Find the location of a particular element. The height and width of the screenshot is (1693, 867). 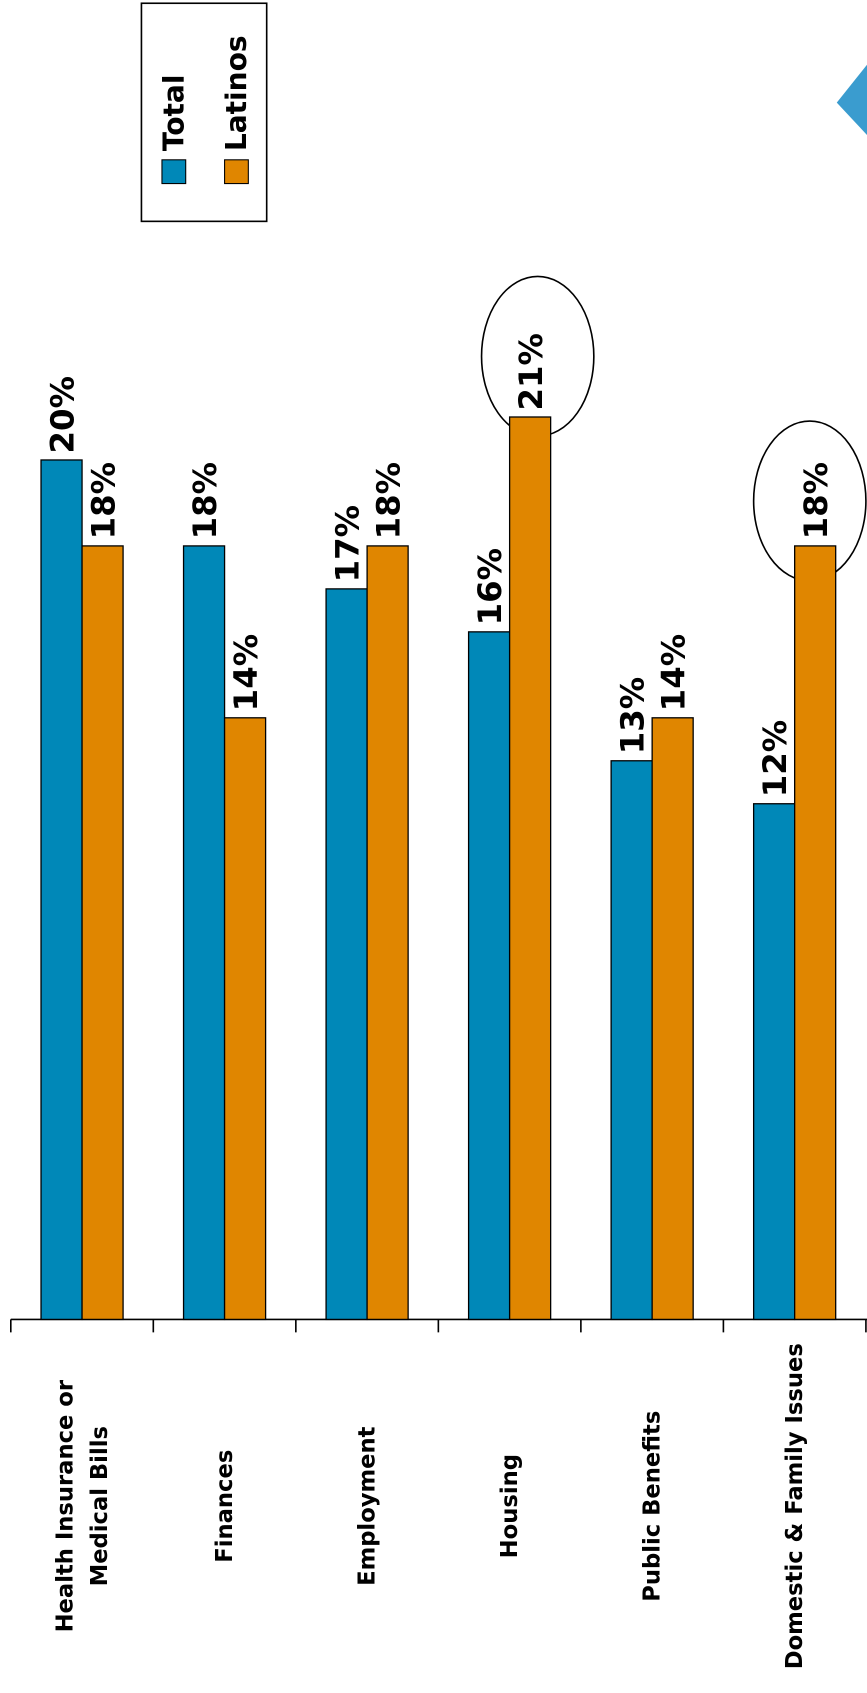

x-tick-label: Employment is located at coordinates (368, 1506).